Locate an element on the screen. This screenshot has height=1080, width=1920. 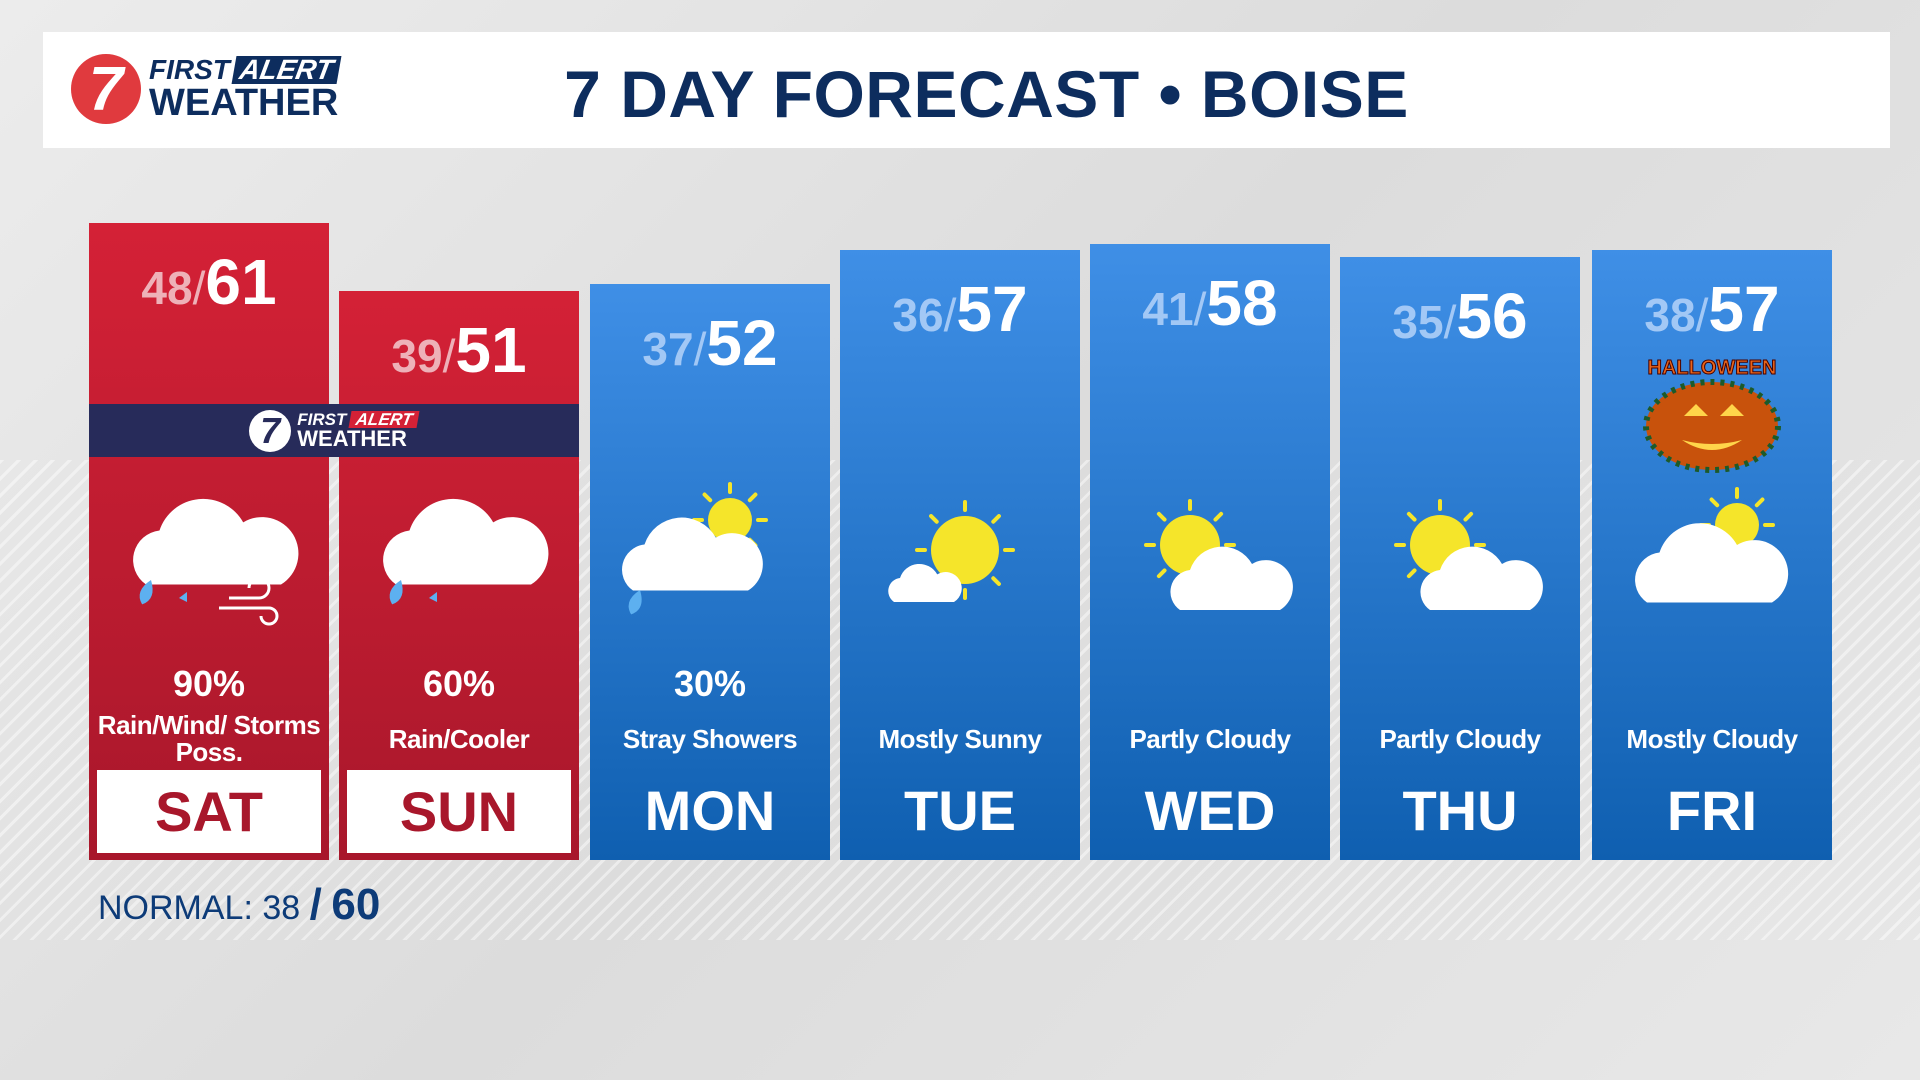
high-temp: 56 is located at coordinates (1492, 316).